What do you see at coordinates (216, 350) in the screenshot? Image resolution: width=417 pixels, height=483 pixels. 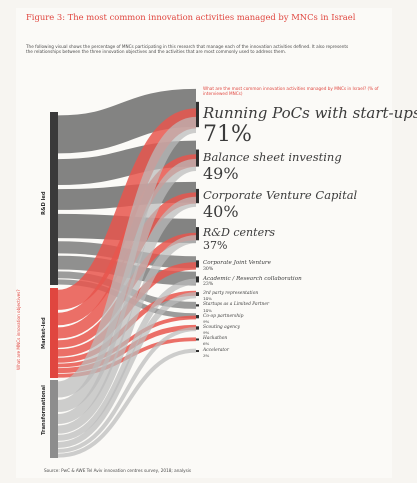 I see `activity-name: Accelerator` at bounding box center [216, 350].